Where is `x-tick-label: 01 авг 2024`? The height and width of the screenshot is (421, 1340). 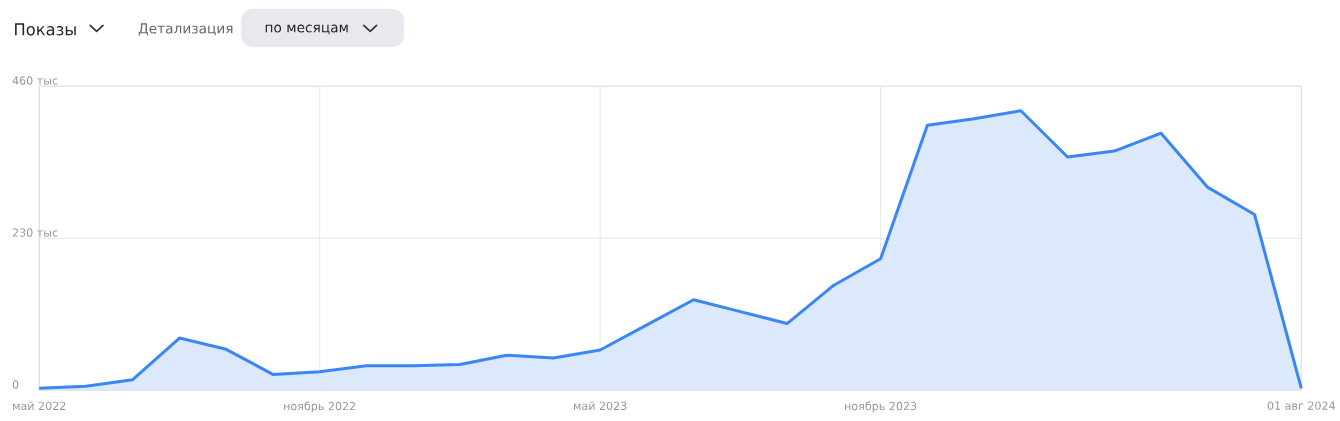
x-tick-label: 01 авг 2024 is located at coordinates (1301, 406).